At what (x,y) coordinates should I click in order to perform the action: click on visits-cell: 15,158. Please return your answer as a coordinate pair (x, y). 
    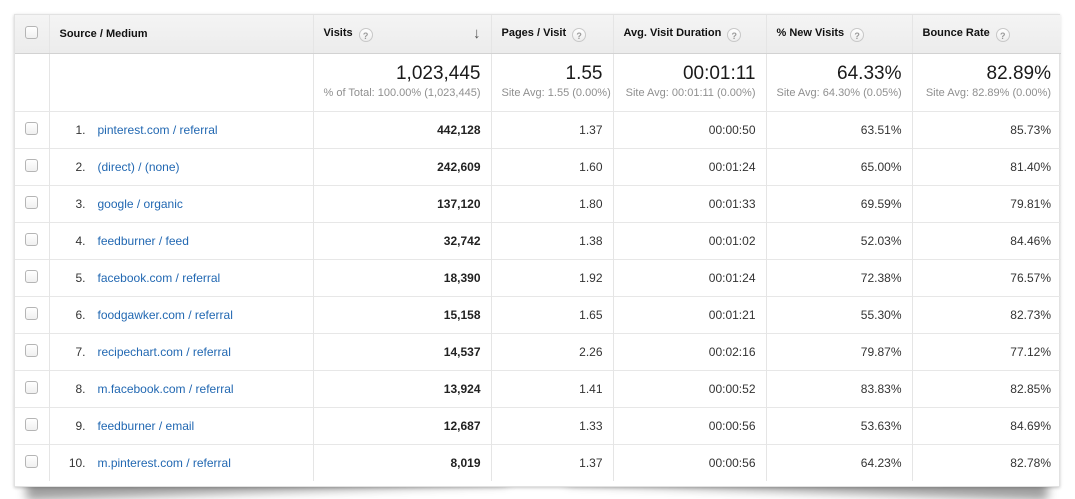
    Looking at the image, I should click on (401, 314).